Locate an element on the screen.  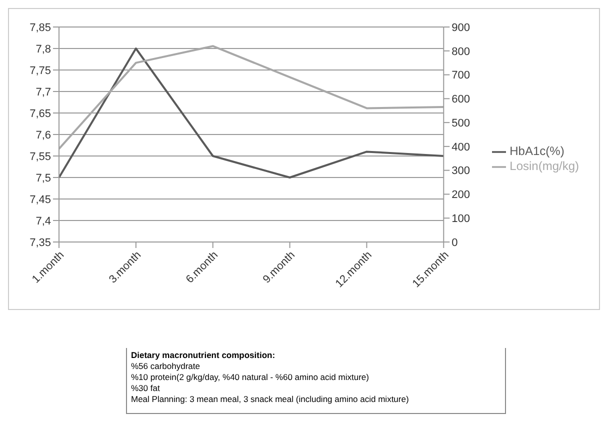
legend-label: Losin(mg/kg) is located at coordinates (544, 166).